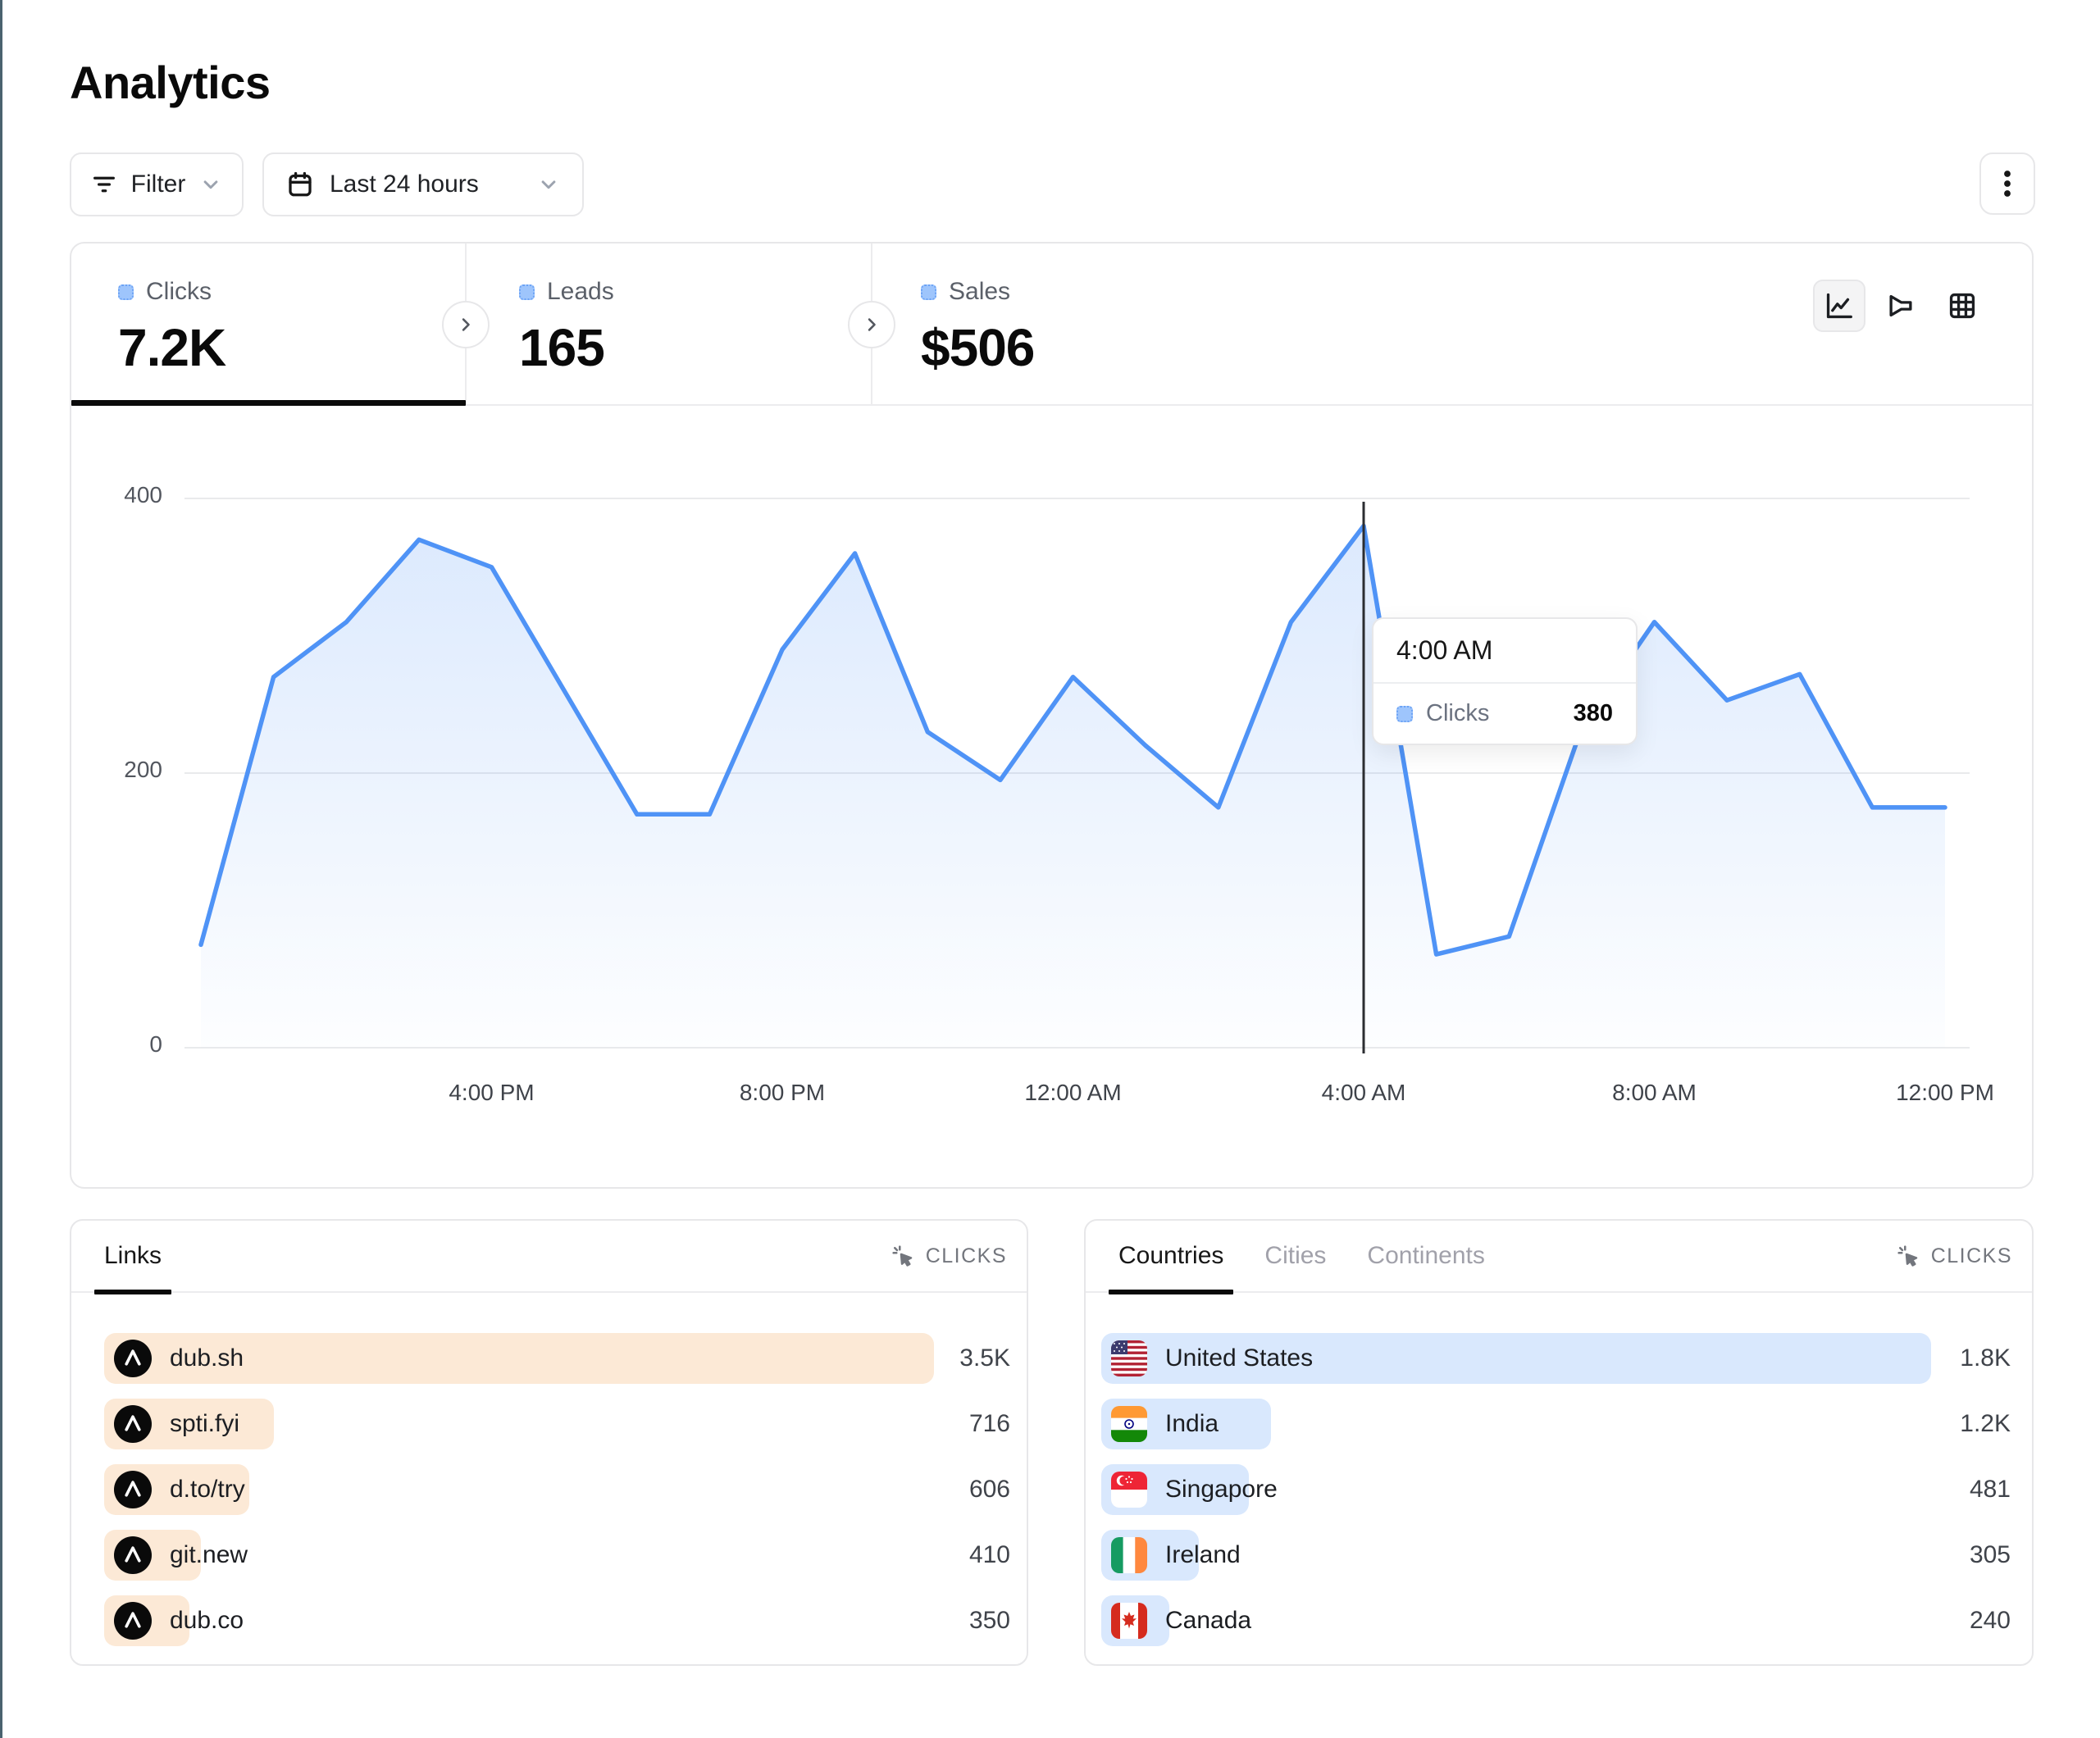  I want to click on link-row: dub.co 350, so click(549, 1621).